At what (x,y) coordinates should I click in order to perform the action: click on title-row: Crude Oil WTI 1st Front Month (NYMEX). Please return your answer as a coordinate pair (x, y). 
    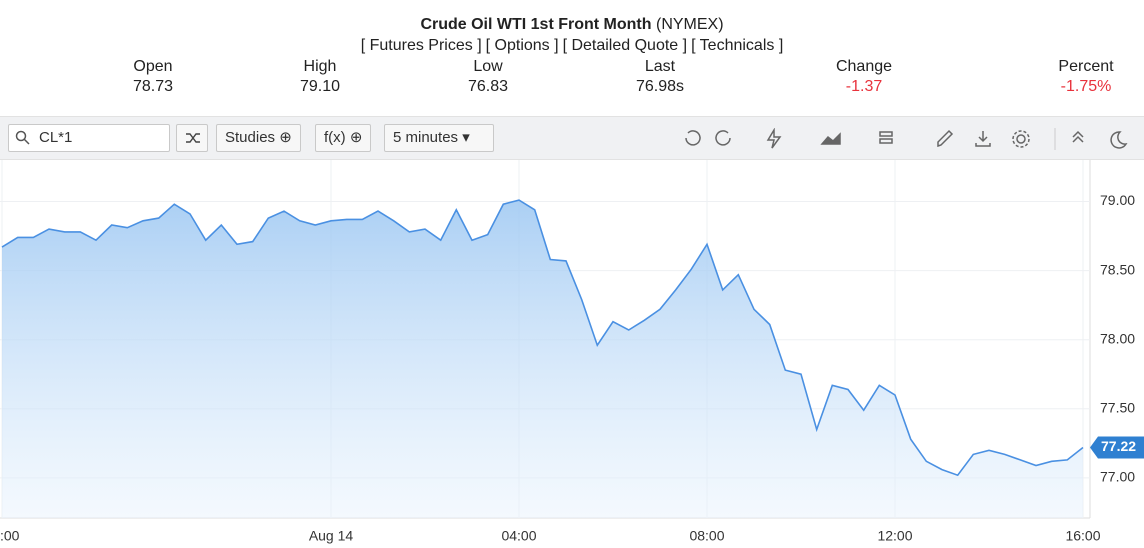
    Looking at the image, I should click on (572, 25).